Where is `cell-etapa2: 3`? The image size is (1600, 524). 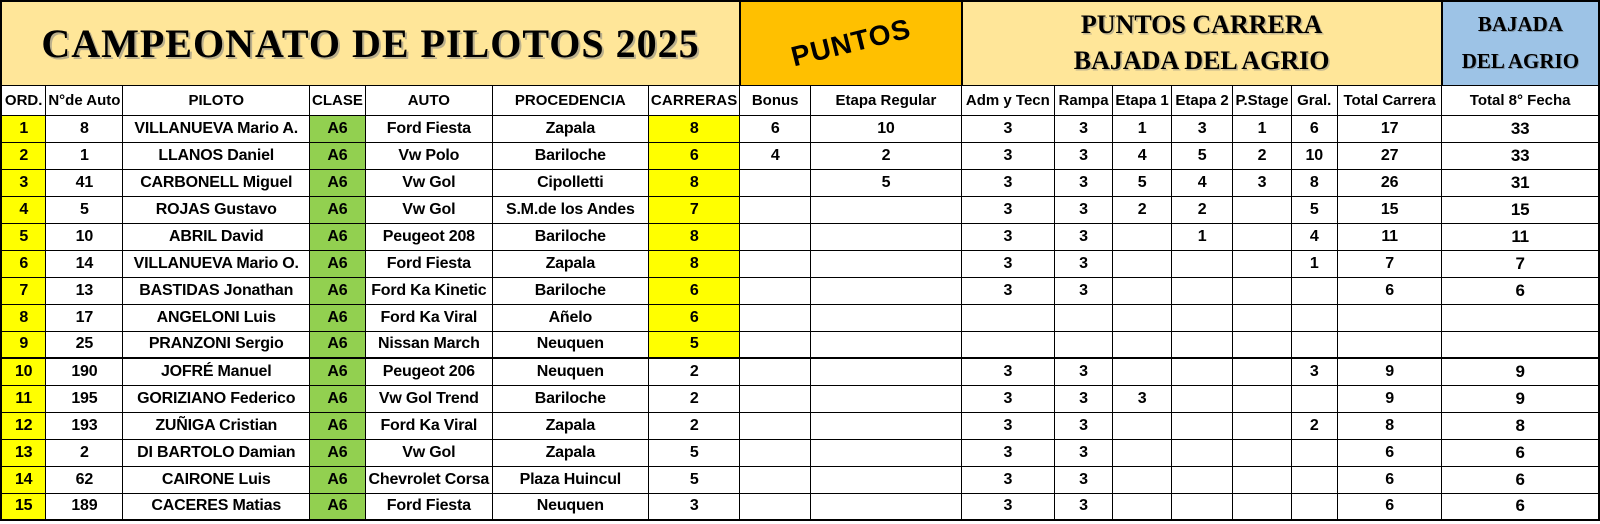 cell-etapa2: 3 is located at coordinates (1202, 128).